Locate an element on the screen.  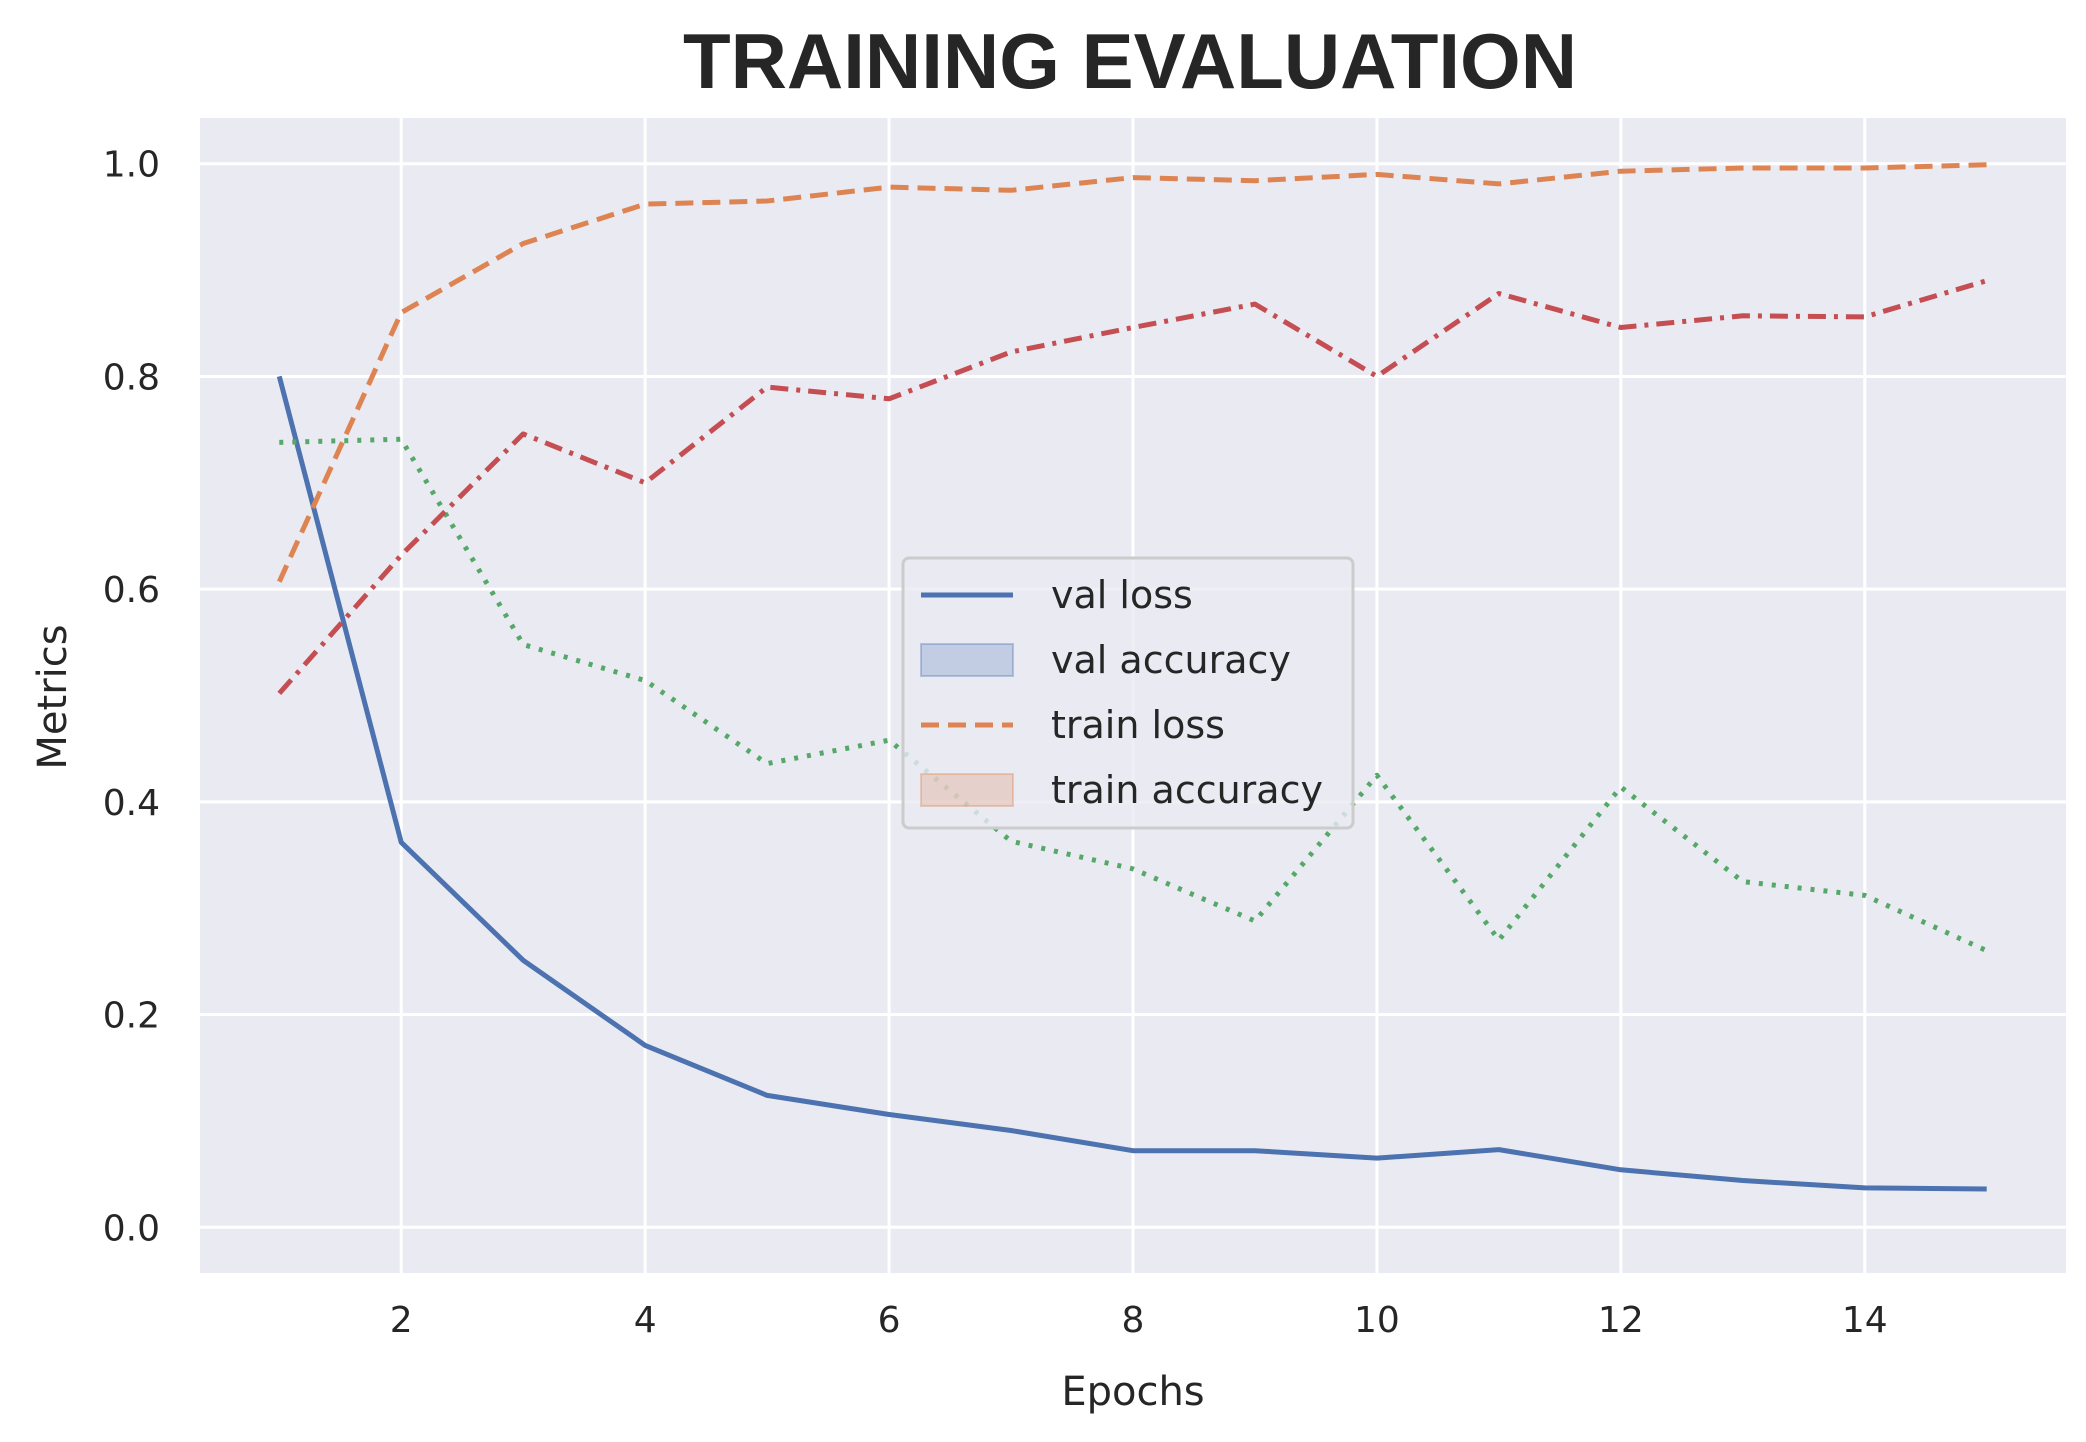
y-tick-label: 0.6 is located at coordinates (131, 590).